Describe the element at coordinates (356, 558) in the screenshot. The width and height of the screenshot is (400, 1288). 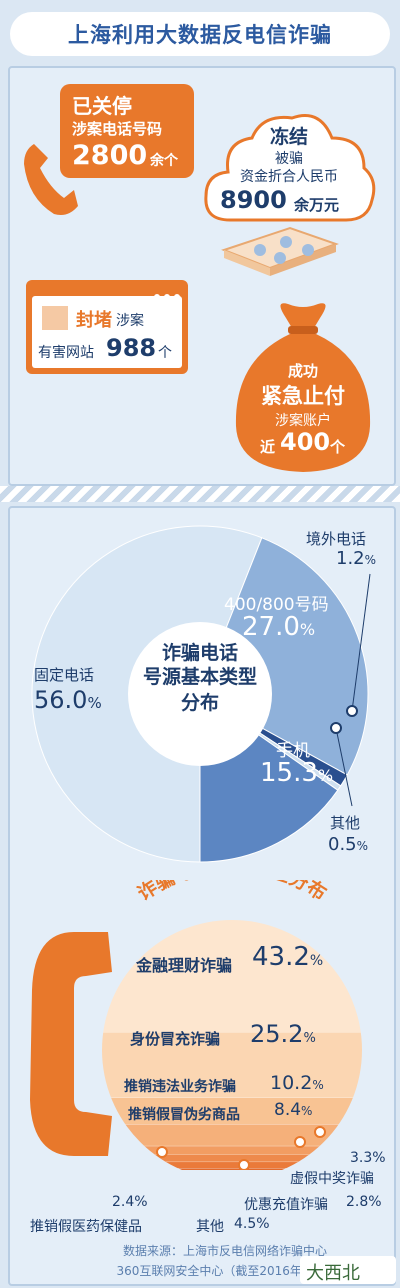
I see `overseas-value: 1.2%` at that location.